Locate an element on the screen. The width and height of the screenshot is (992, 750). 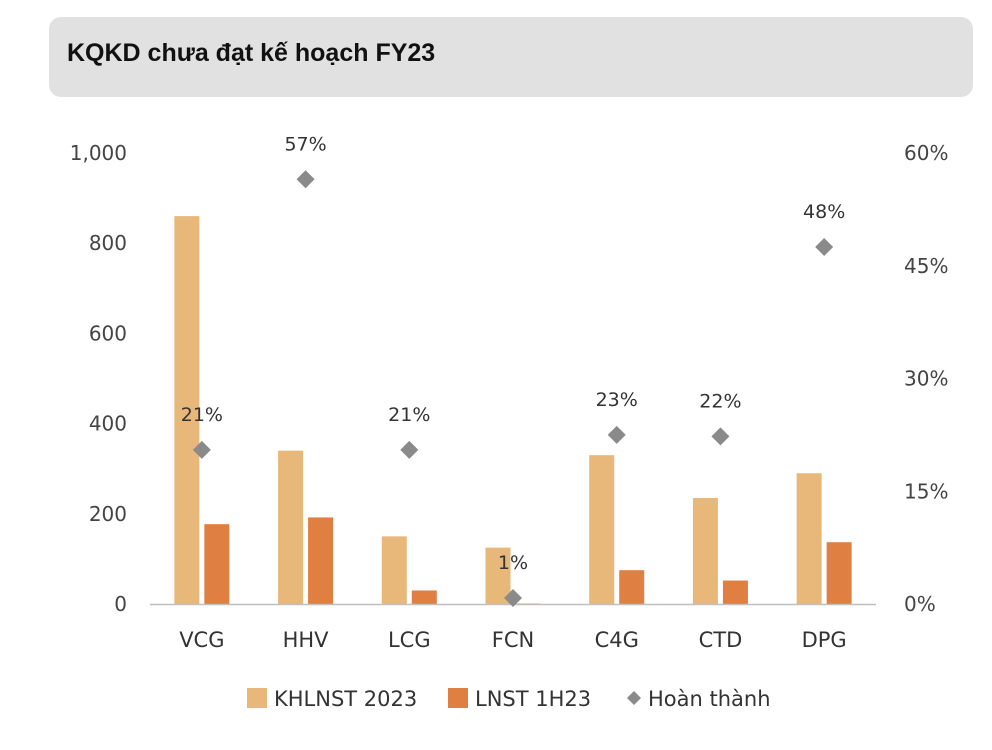
data-label-hoan-thanh: 1% is located at coordinates (513, 563).